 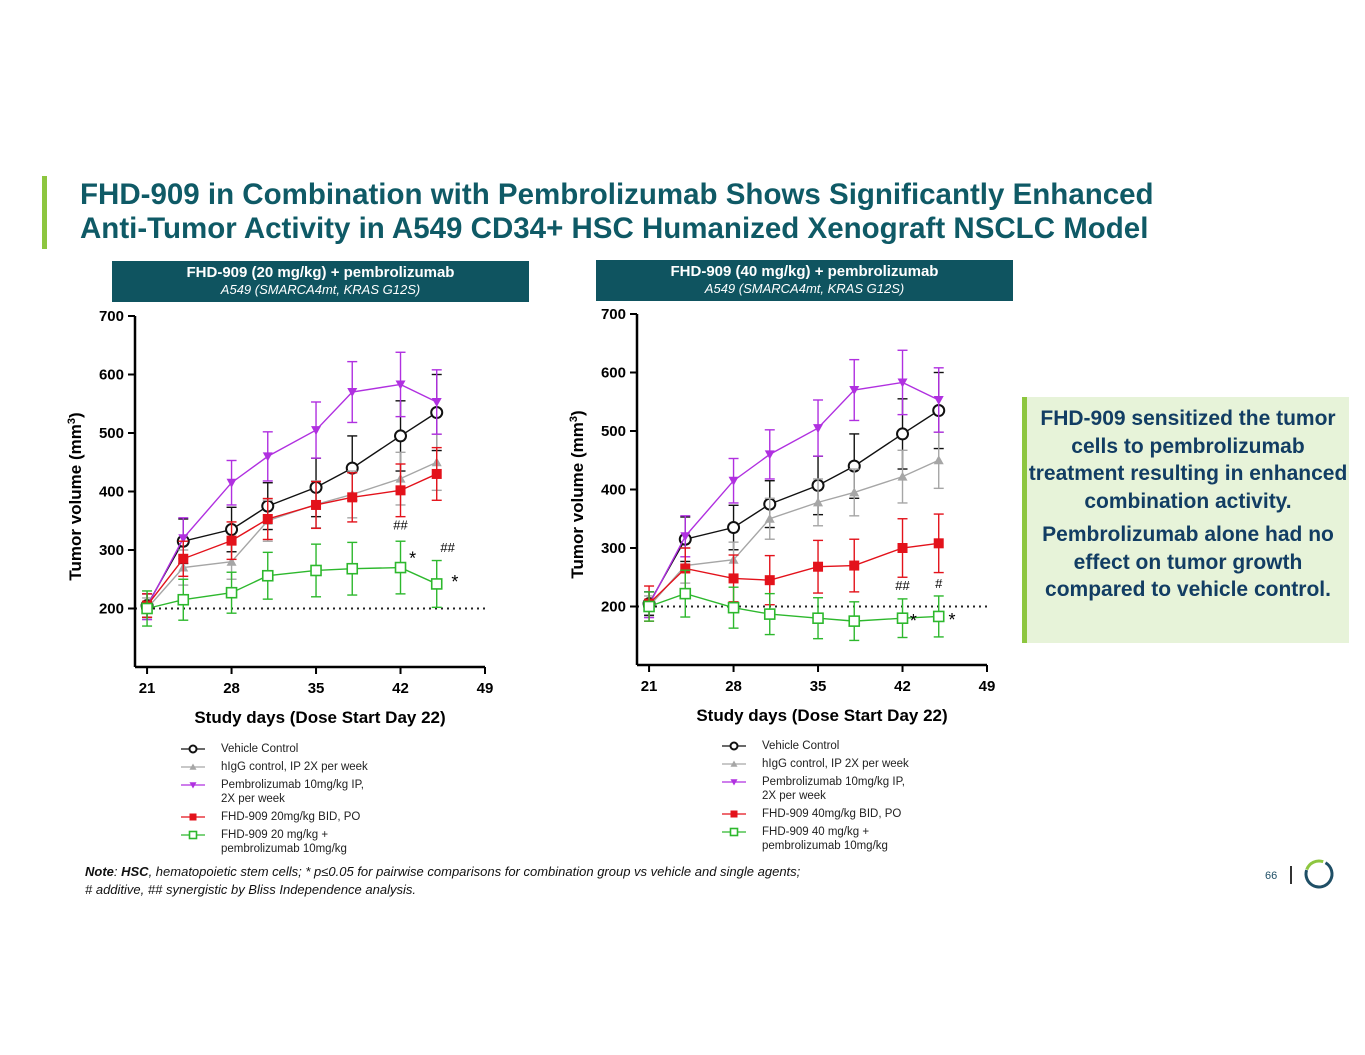 I want to click on panel-header-right-subtitle: A549 (SMARCA4mt, KRAS G12S), so click(x=804, y=288).